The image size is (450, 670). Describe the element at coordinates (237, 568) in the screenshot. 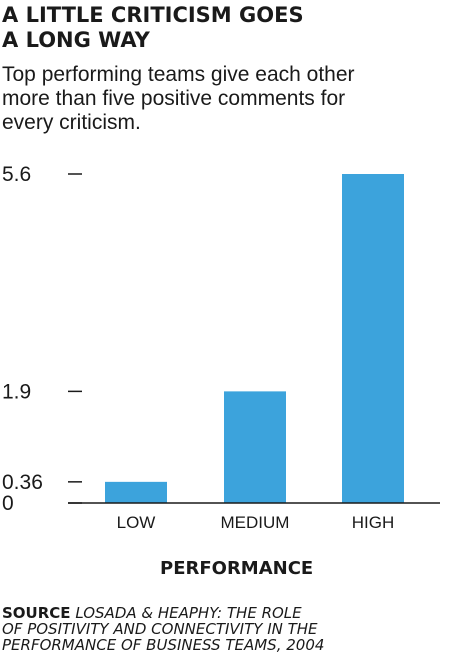

I see `x-axis-title: PERFORMANCE` at that location.